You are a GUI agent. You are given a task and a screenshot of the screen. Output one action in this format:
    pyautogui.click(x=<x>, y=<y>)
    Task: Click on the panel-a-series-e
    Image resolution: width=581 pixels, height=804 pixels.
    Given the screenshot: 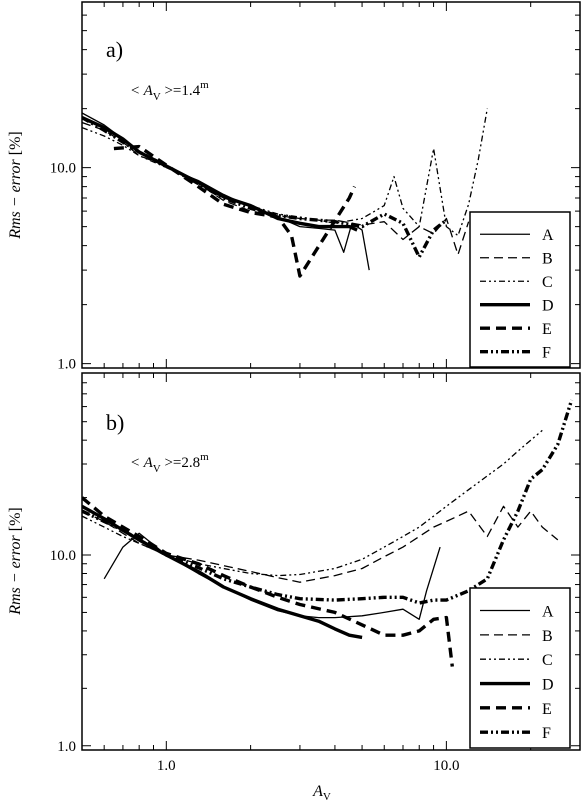 What is the action you would take?
    pyautogui.click(x=235, y=211)
    